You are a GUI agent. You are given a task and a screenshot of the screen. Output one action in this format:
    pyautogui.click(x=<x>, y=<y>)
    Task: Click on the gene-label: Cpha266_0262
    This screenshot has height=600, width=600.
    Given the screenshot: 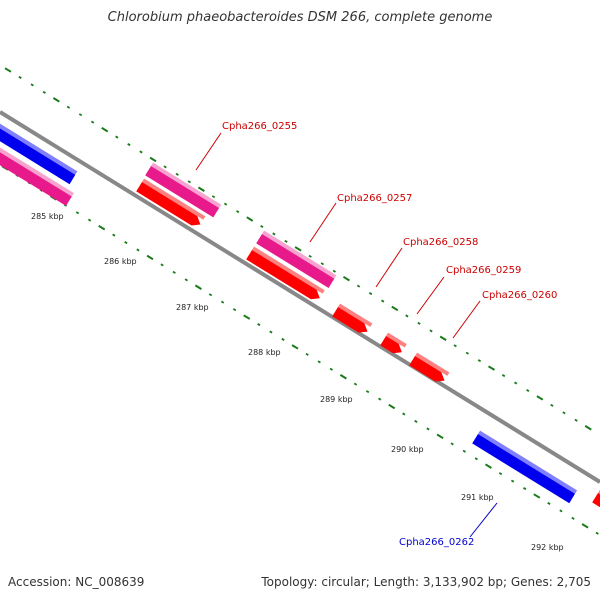 What is the action you would take?
    pyautogui.click(x=436, y=542)
    